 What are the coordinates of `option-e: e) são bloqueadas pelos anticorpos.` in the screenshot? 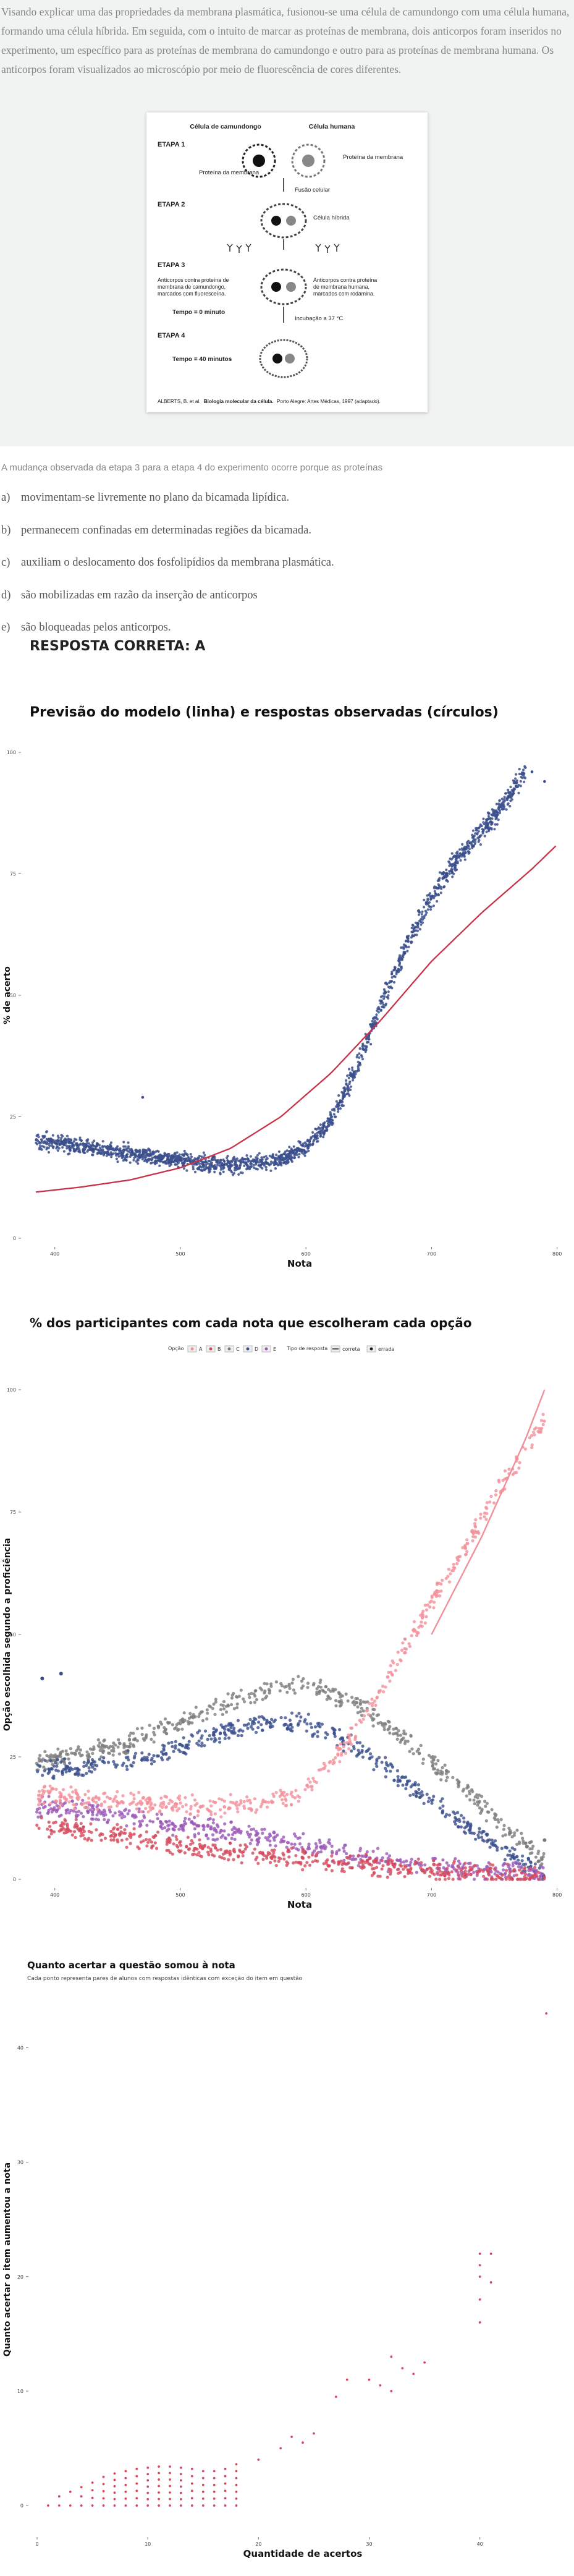 It's located at (86, 627).